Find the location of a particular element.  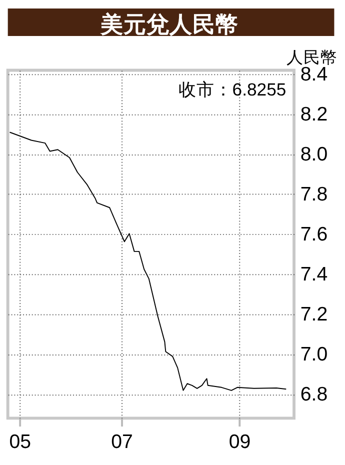

y-tick-label: 7.6 is located at coordinates (314, 235).